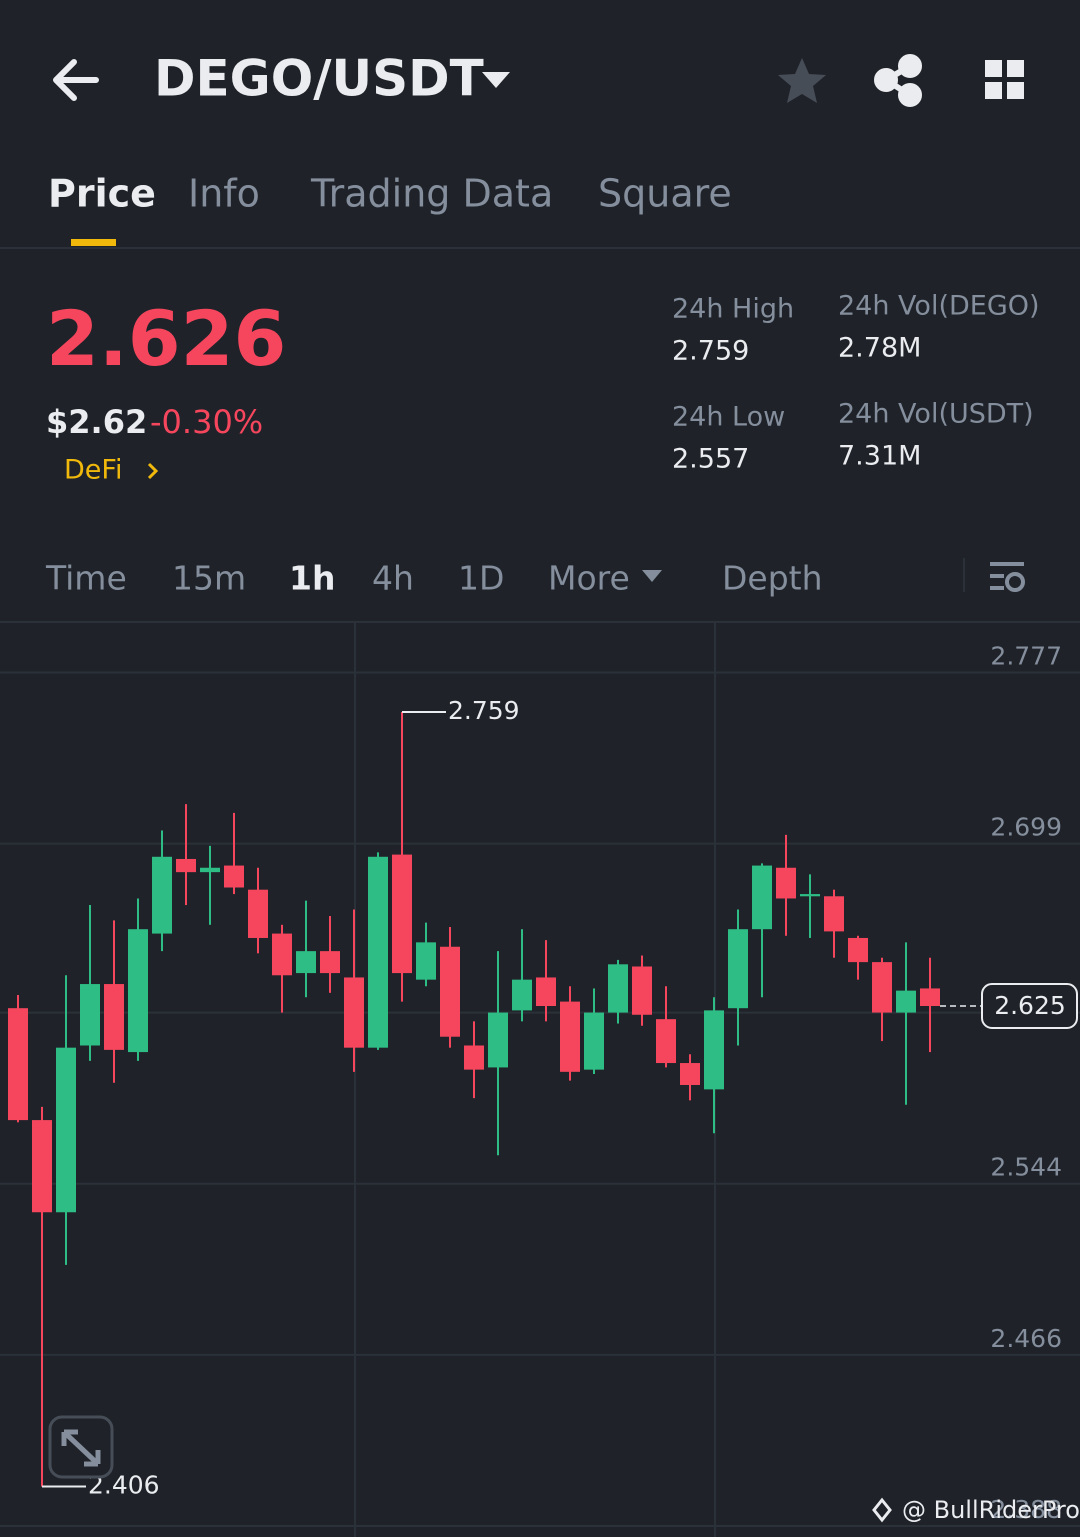 Image resolution: width=1080 pixels, height=1537 pixels. I want to click on chart-settings-icon, so click(1007, 577).